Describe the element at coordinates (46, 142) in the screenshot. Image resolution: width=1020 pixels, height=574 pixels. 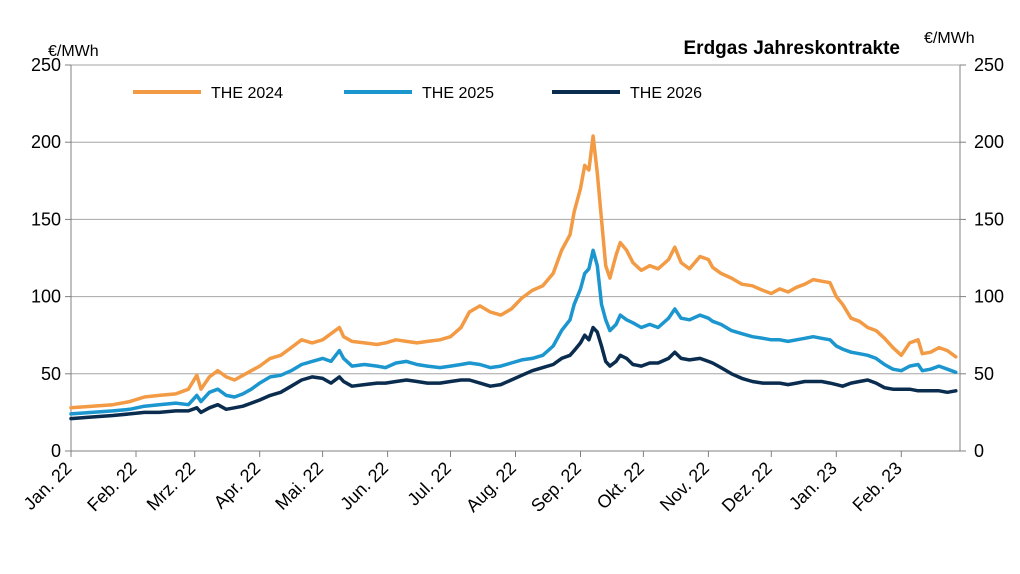
I see `y-tick-label-left-200: 200` at that location.